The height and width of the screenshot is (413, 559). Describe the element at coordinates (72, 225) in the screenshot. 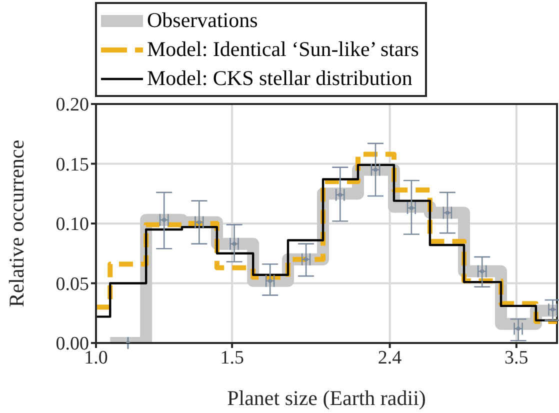

I see `y-tick-label: 0.10` at that location.